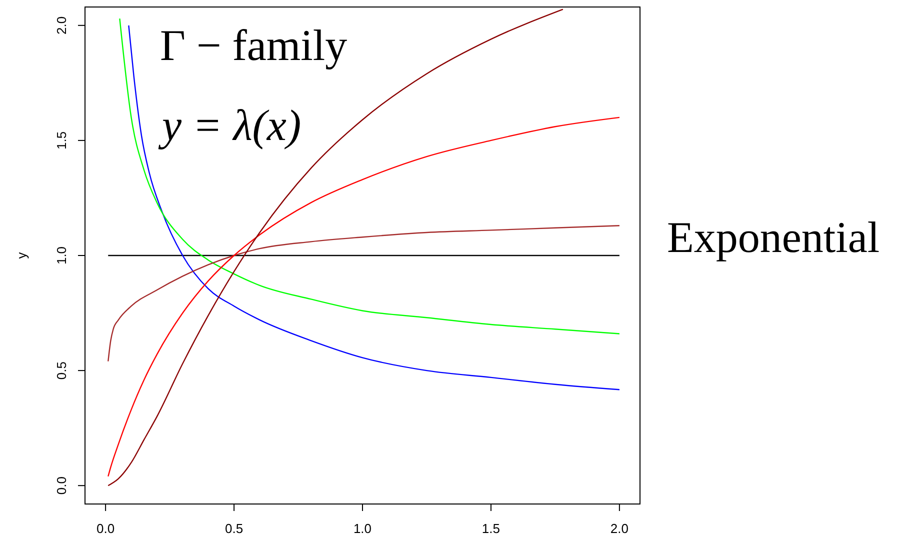 The width and height of the screenshot is (920, 543). I want to click on x-tick-label: 1.5, so click(491, 528).